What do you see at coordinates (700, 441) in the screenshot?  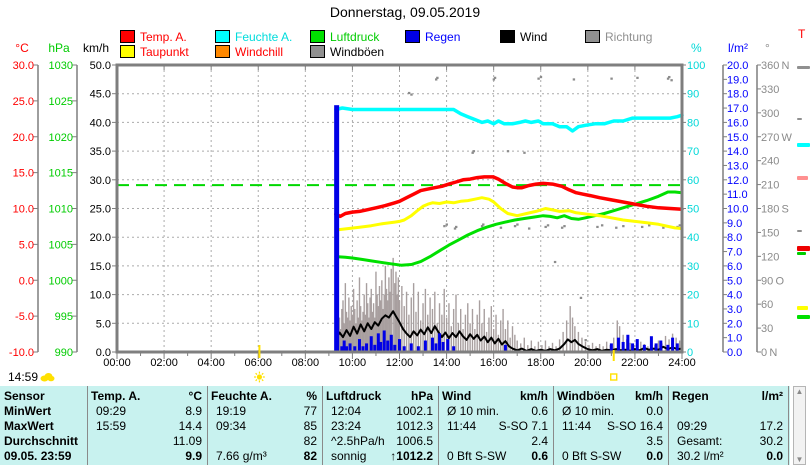 I see `table-cell-info: Gesamt:` at bounding box center [700, 441].